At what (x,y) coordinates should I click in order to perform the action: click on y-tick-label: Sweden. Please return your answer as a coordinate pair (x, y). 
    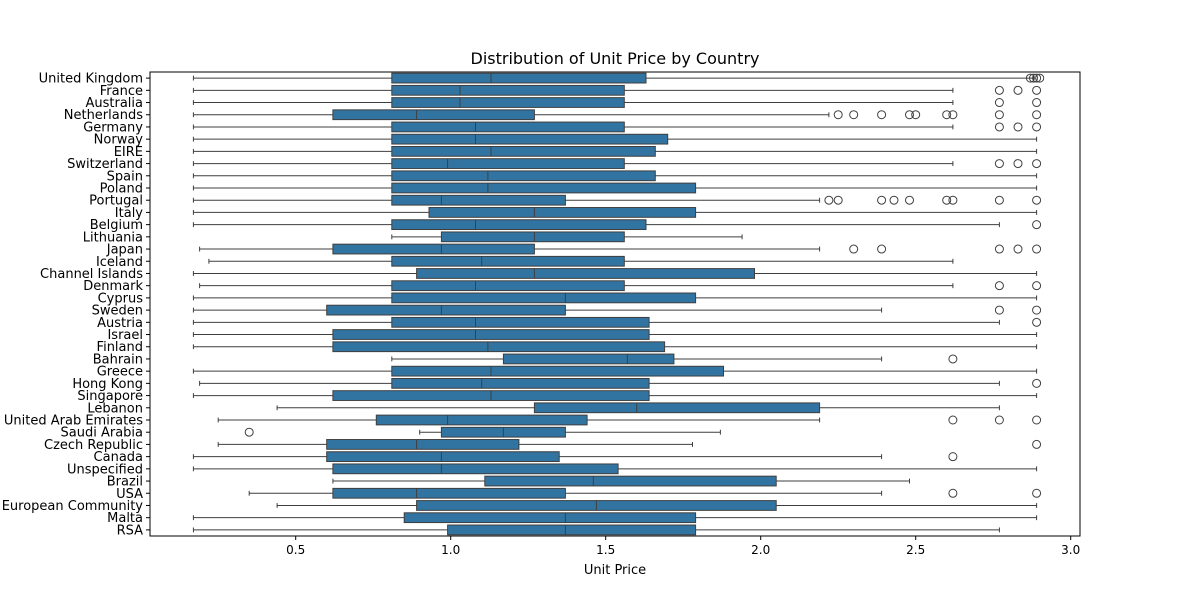
    Looking at the image, I should click on (117, 311).